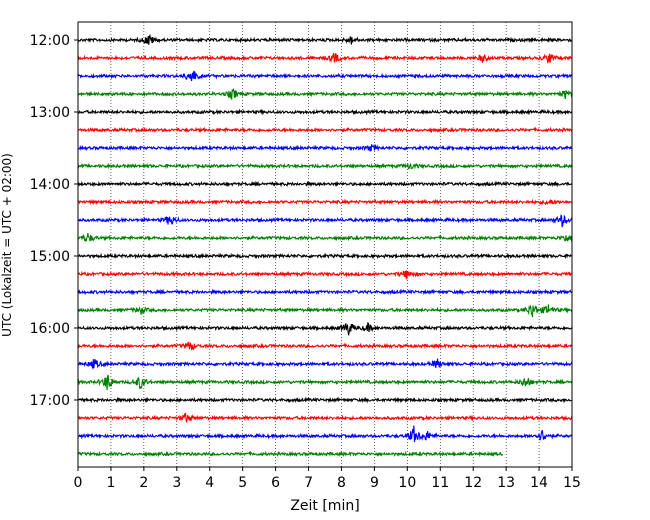 This screenshot has height=520, width=650. What do you see at coordinates (506, 483) in the screenshot?
I see `x-tick-label-13: 13` at bounding box center [506, 483].